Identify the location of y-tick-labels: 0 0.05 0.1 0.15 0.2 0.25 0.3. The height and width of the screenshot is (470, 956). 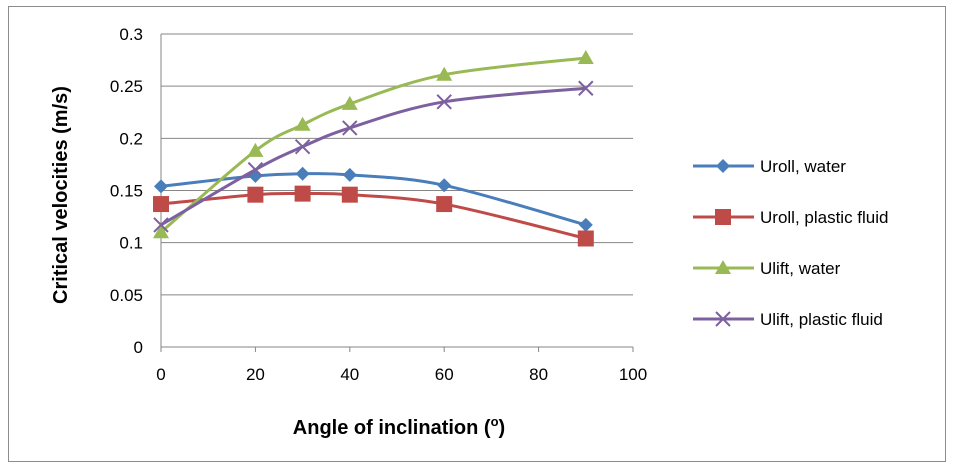
(126, 191).